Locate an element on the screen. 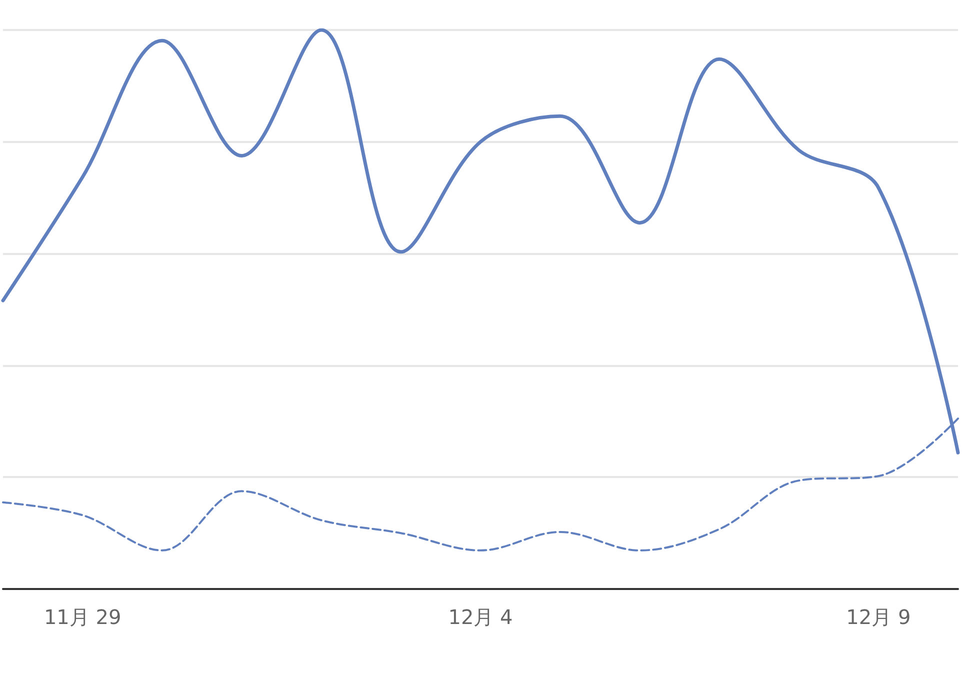 The image size is (976, 679). x-tick-label: 11月 29 is located at coordinates (83, 617).